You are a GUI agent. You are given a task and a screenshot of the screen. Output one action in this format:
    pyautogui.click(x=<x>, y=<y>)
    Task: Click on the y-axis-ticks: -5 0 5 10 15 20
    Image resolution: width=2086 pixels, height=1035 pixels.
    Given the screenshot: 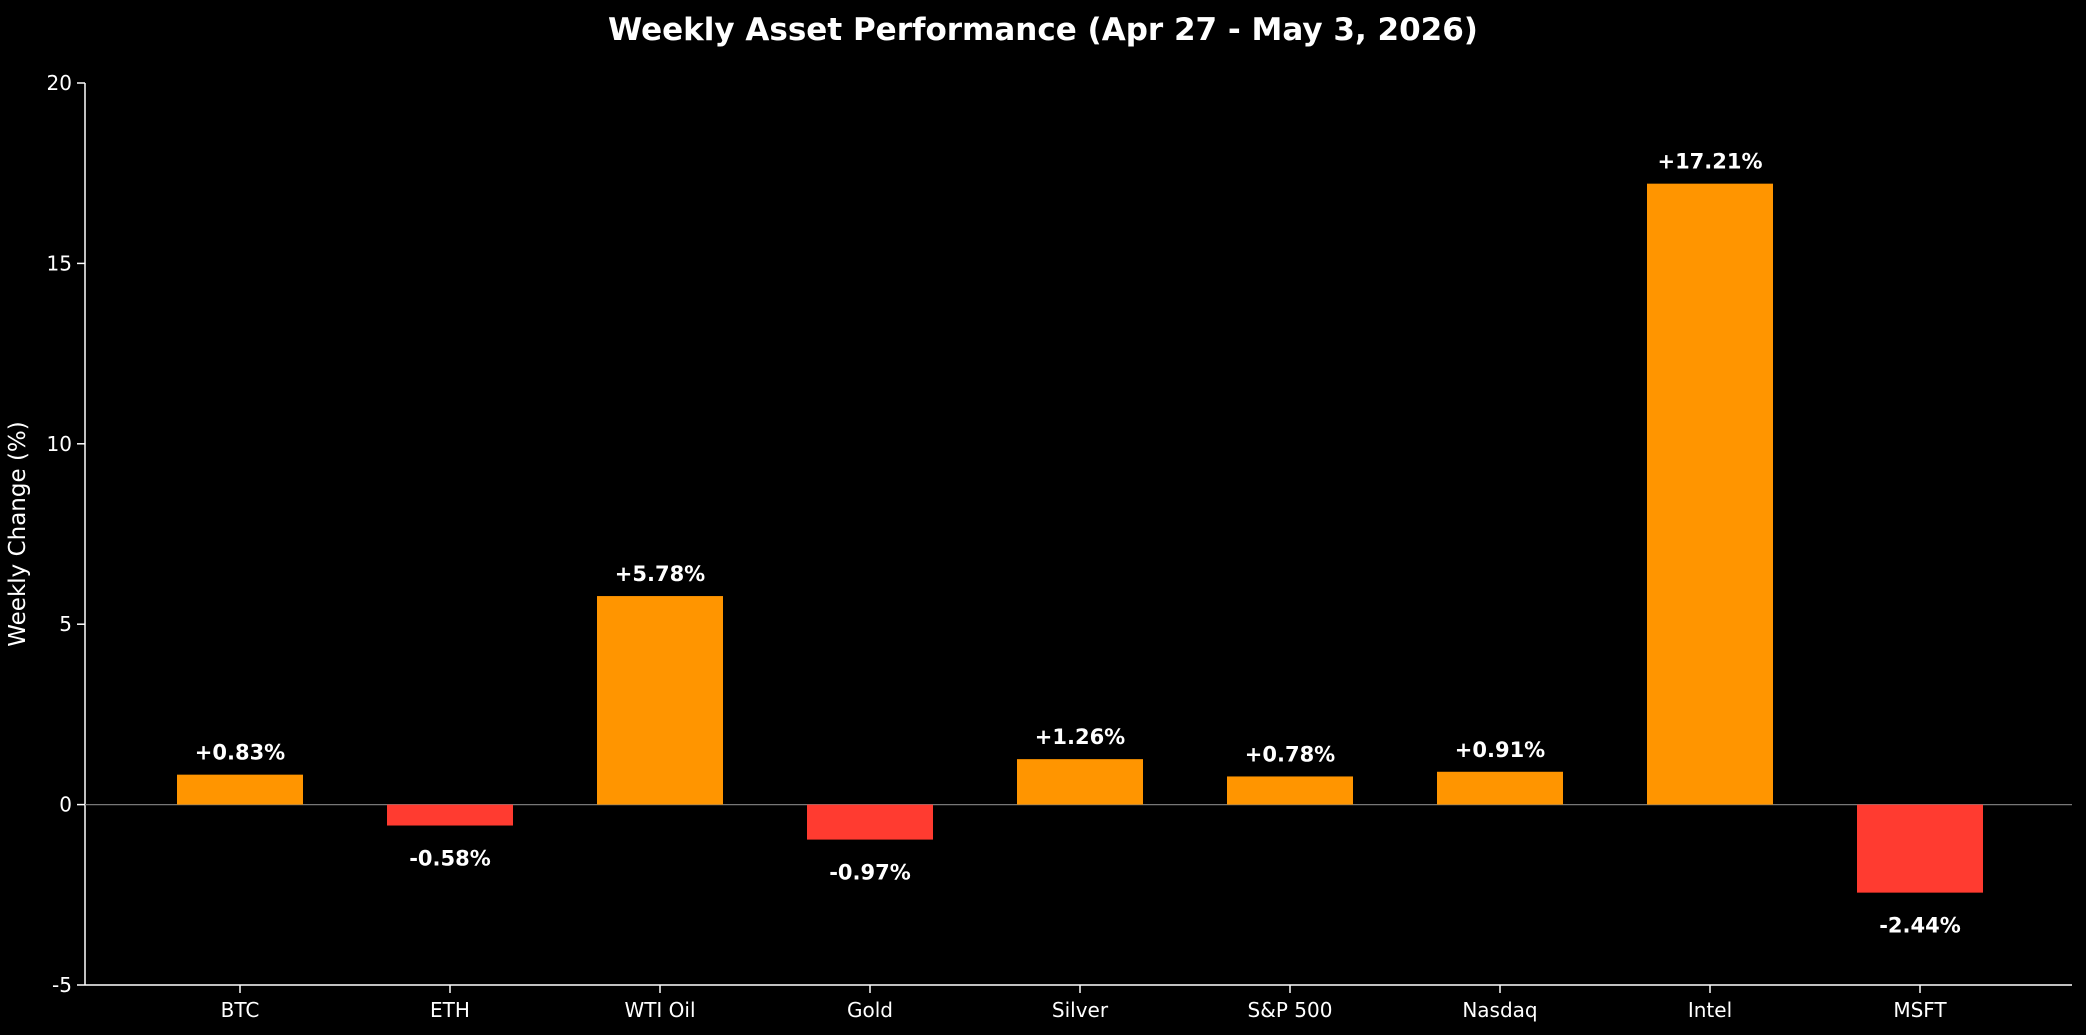 What is the action you would take?
    pyautogui.click(x=66, y=534)
    